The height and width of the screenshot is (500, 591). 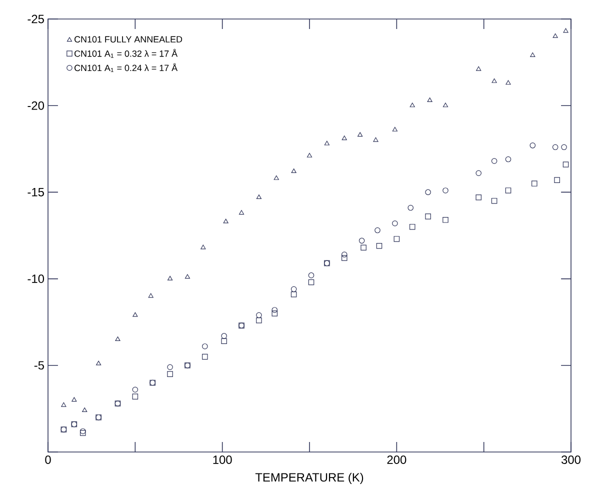 I want to click on y-tick-label: -25, so click(x=36, y=19).